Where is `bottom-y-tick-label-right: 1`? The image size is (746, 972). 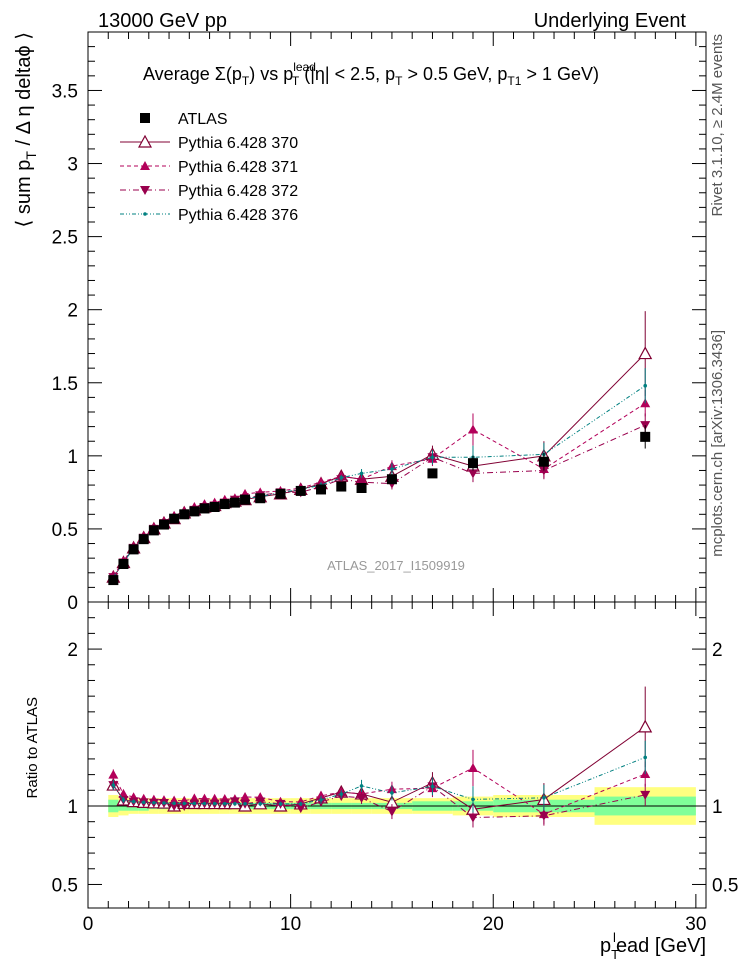 bottom-y-tick-label-right: 1 is located at coordinates (717, 807).